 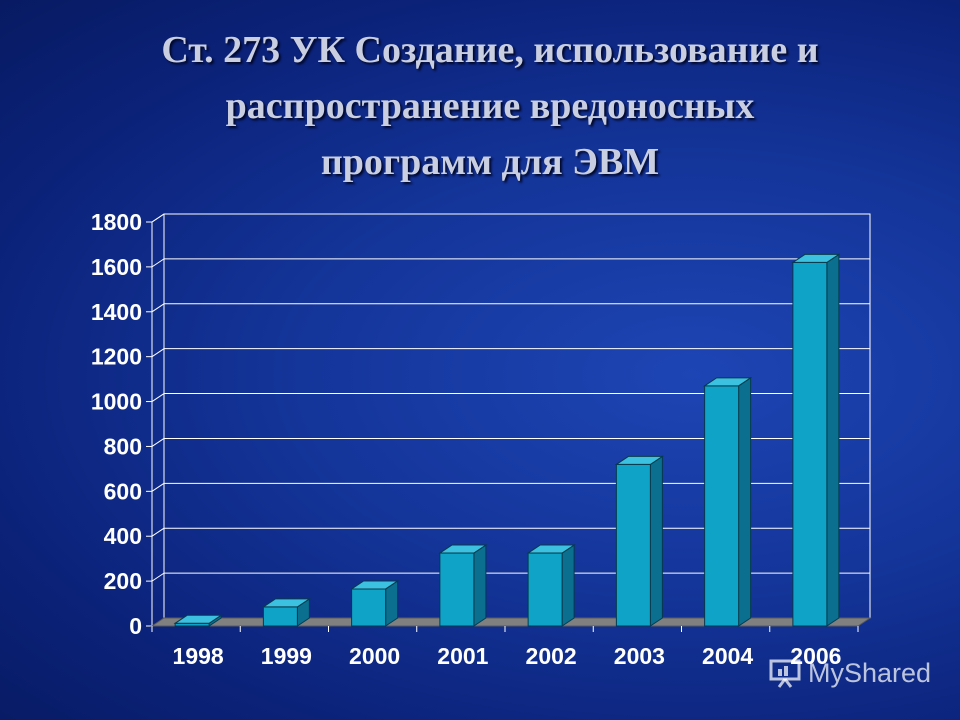 I want to click on title-line-3: программ для ЭВМ, so click(x=490, y=162).